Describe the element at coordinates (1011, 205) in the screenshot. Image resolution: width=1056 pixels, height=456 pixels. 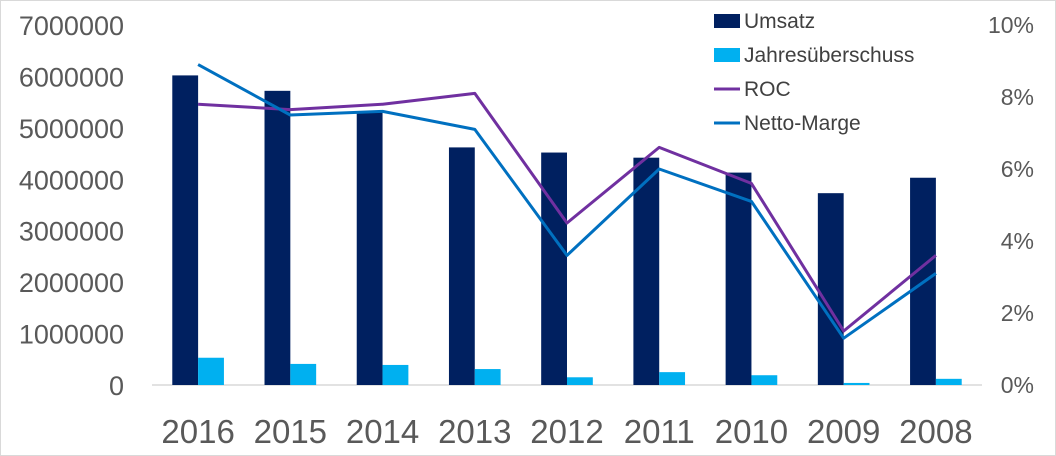
I see `y-axis-right: 0% 2% 4% 6% 8% 10%` at that location.